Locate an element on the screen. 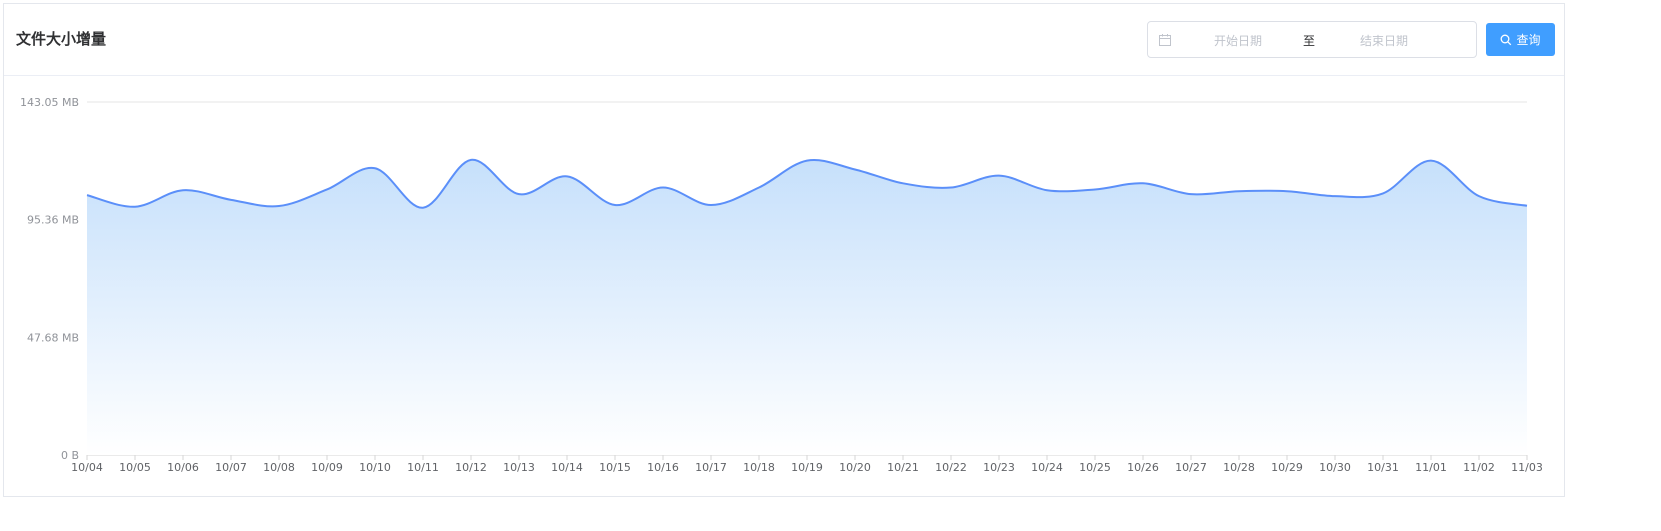  x-tick-label: 10/14 is located at coordinates (567, 467).